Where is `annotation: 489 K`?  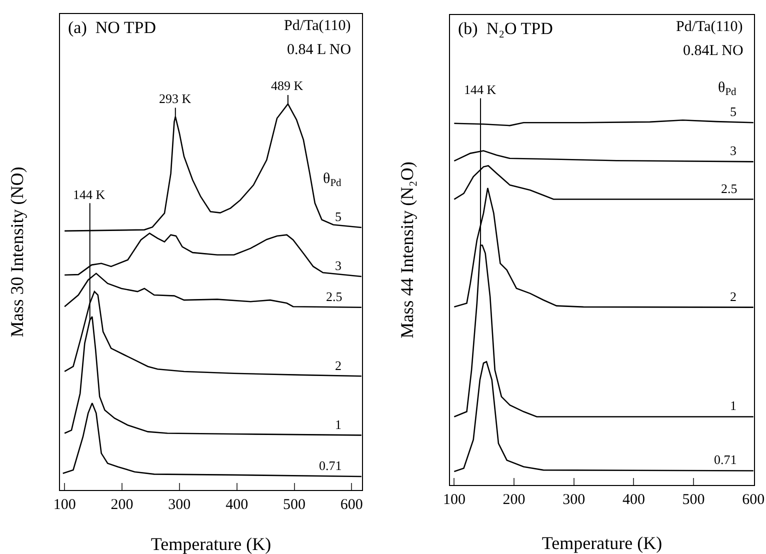
annotation: 489 K is located at coordinates (287, 85).